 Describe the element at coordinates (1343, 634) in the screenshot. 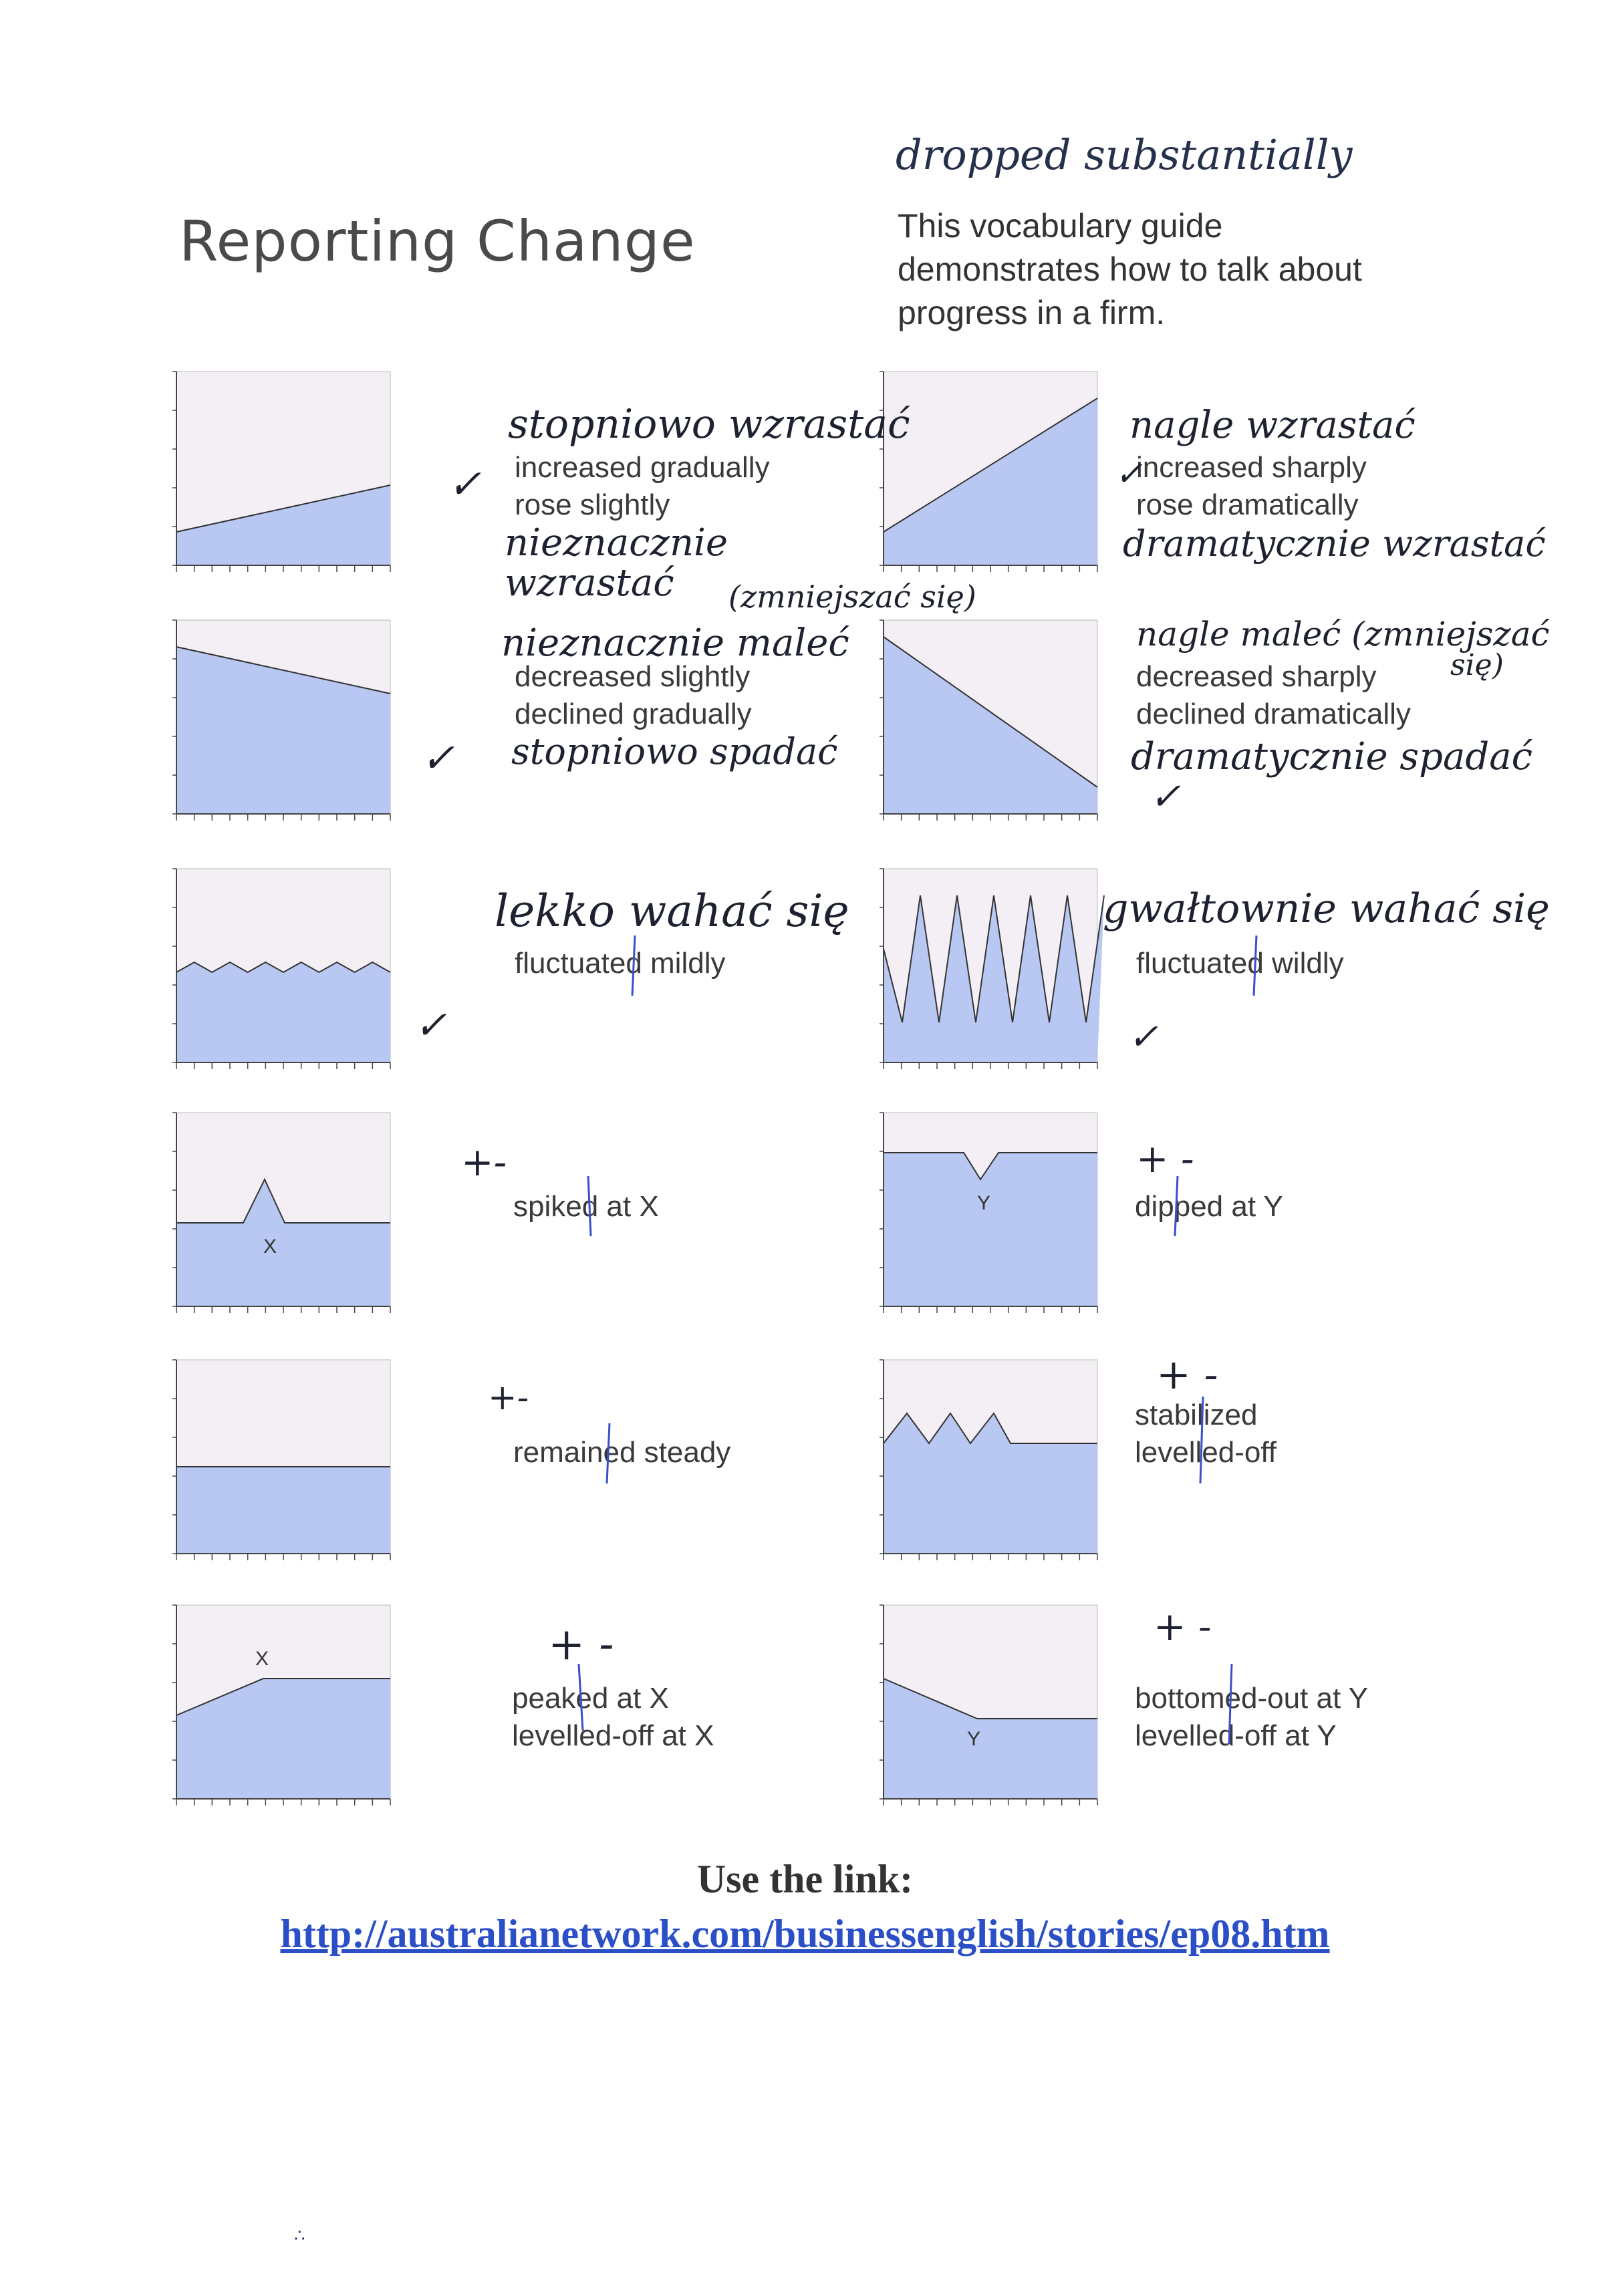

I see `annotation: nagle maleć (zmniejszać` at that location.